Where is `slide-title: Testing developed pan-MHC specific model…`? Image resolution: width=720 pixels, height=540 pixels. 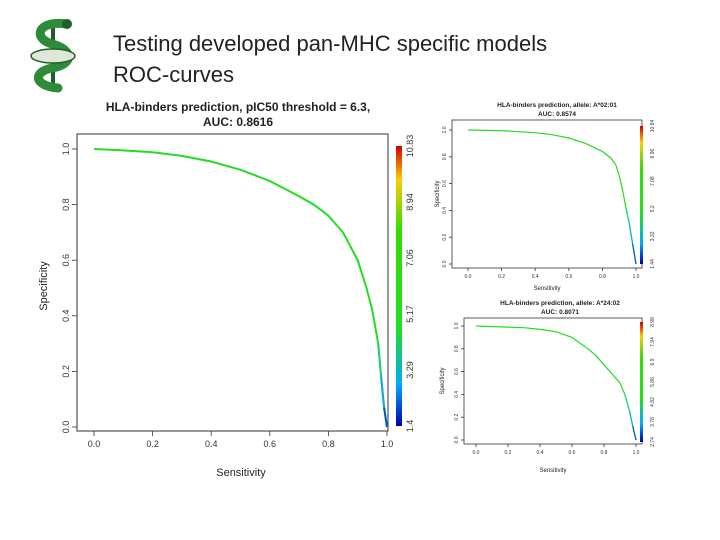
slide-title: Testing developed pan-MHC specific model… is located at coordinates (330, 59).